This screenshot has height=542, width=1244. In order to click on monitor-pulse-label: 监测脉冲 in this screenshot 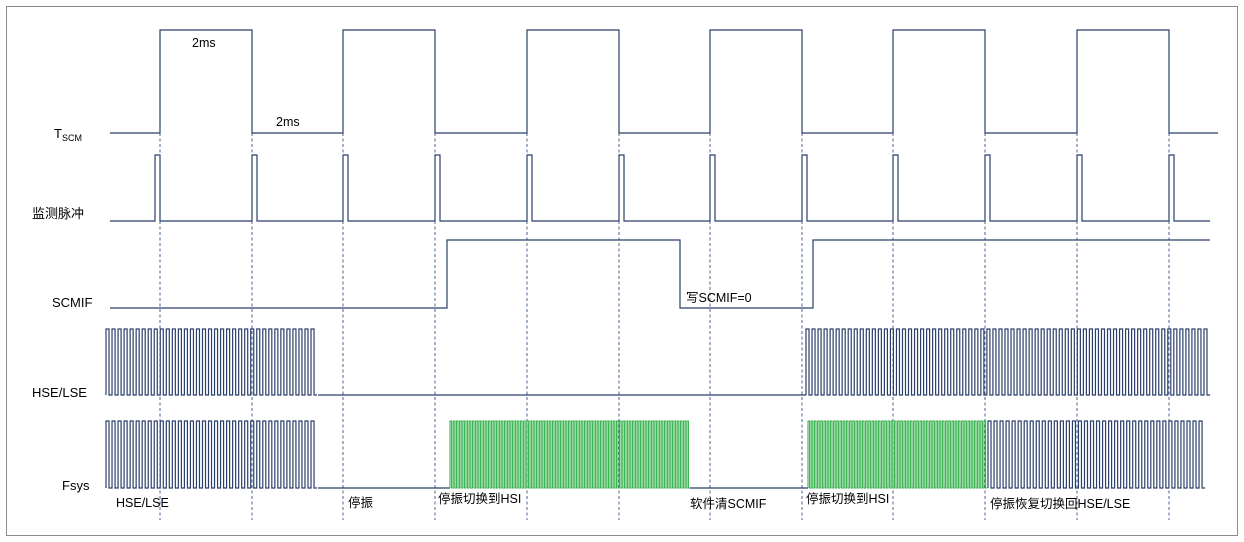, I will do `click(58, 213)`.